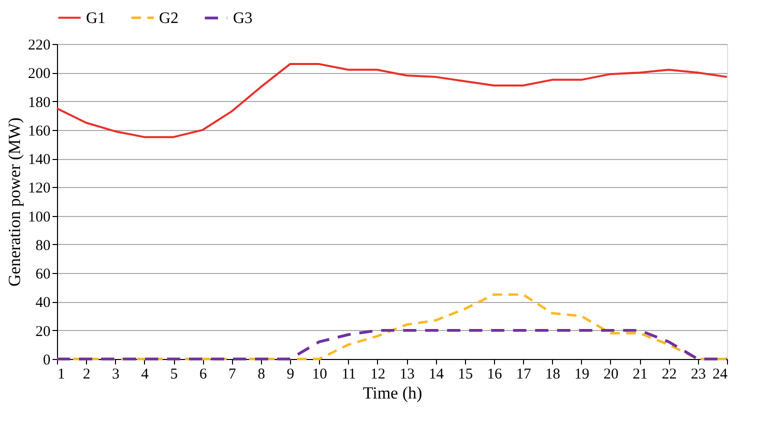 The width and height of the screenshot is (765, 441). What do you see at coordinates (552, 374) in the screenshot?
I see `x-tick-label: 18` at bounding box center [552, 374].